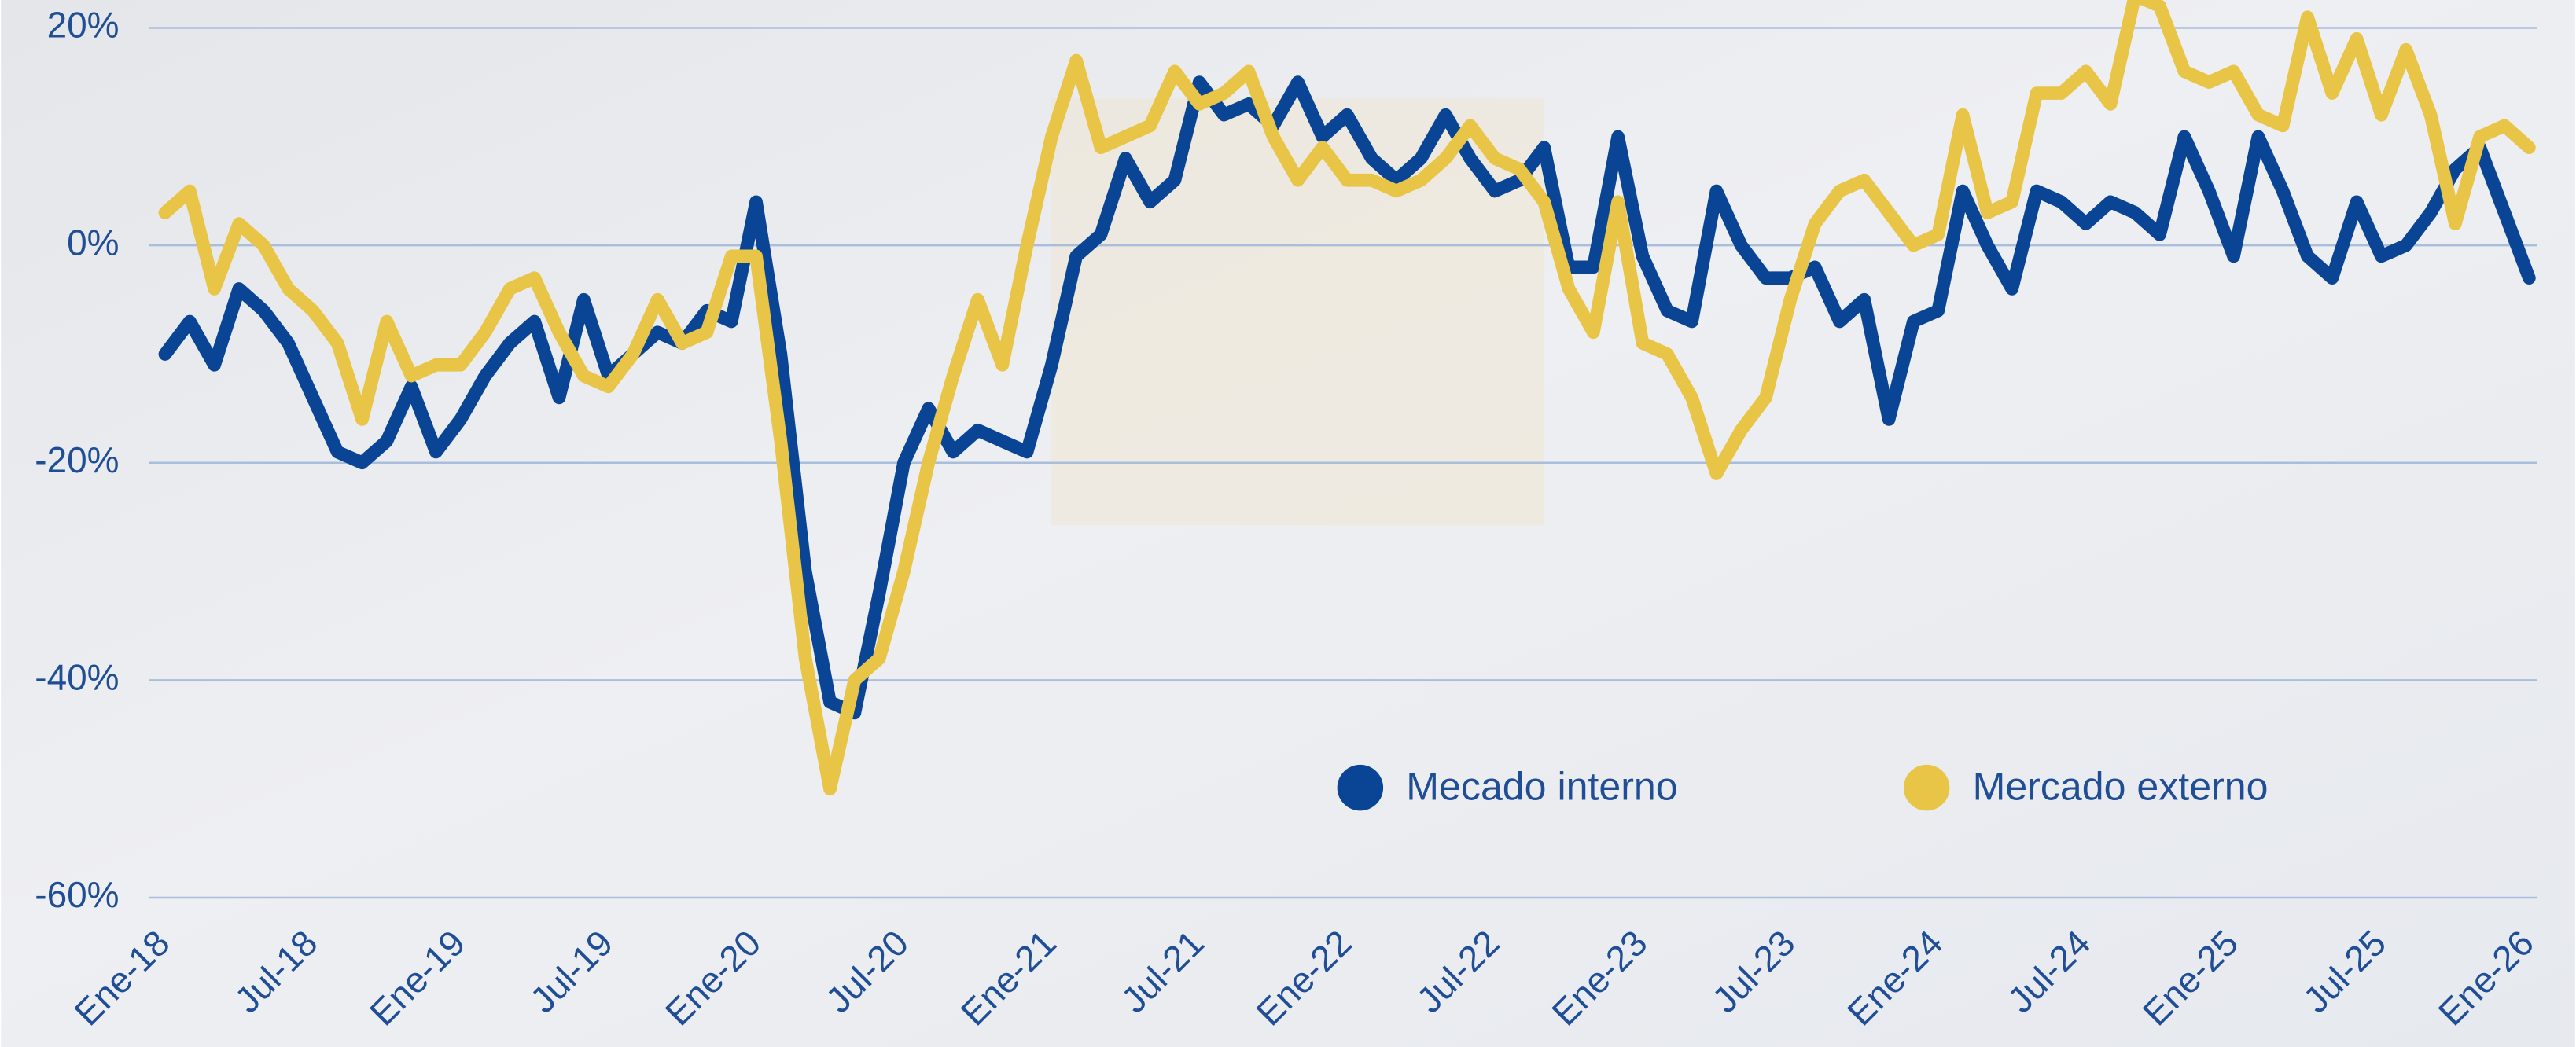 The height and width of the screenshot is (1047, 2576). What do you see at coordinates (2121, 786) in the screenshot?
I see `legend-label: Mercado externo` at bounding box center [2121, 786].